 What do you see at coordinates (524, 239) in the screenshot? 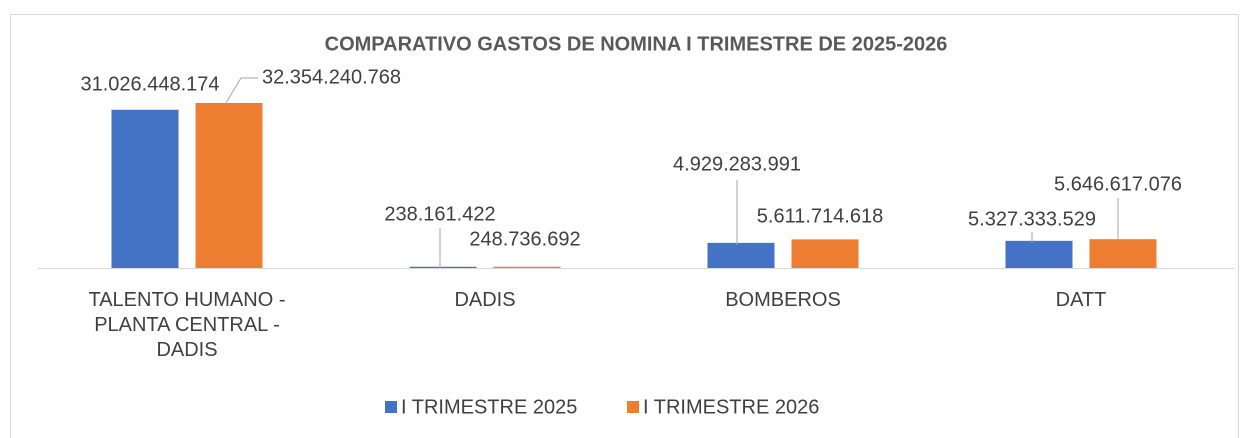
I see `data-label: 248.736.692` at bounding box center [524, 239].